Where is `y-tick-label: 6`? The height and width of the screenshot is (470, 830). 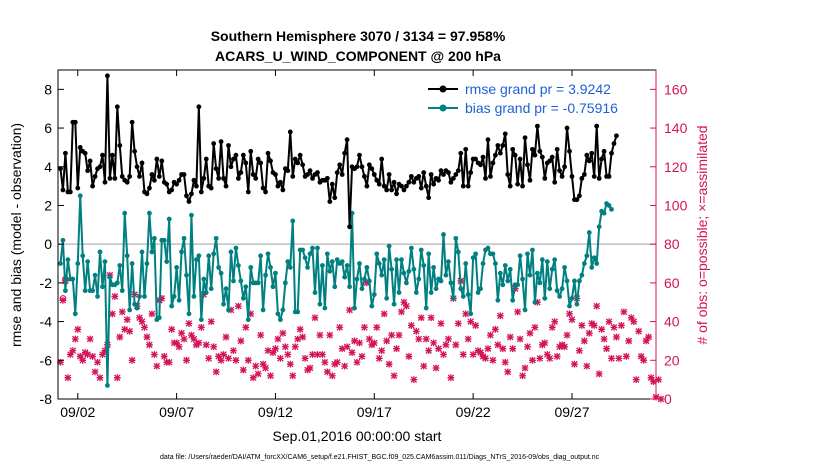 y-tick-label: 6 is located at coordinates (48, 128).